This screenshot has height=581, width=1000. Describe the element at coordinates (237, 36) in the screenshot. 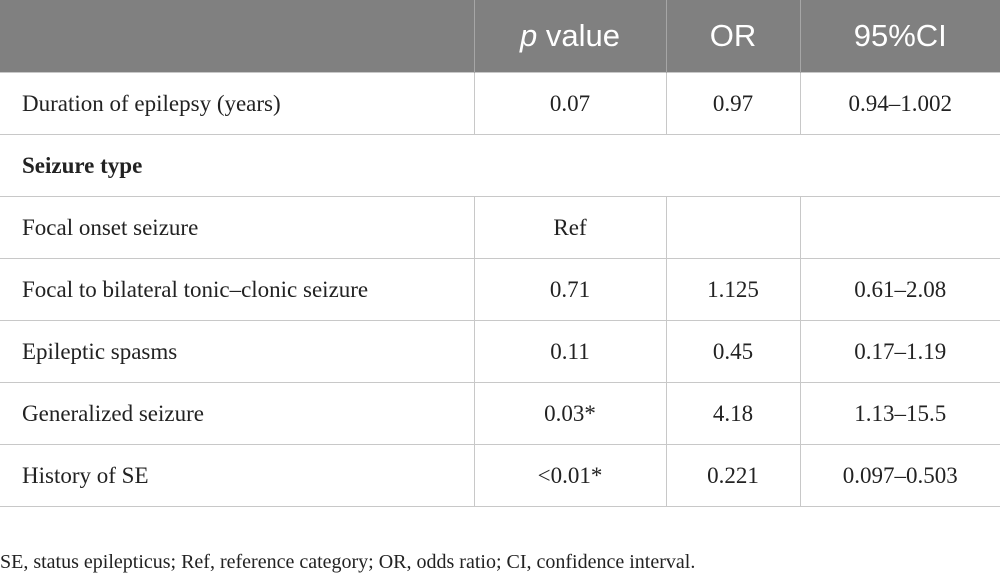

I see `header-blank` at that location.